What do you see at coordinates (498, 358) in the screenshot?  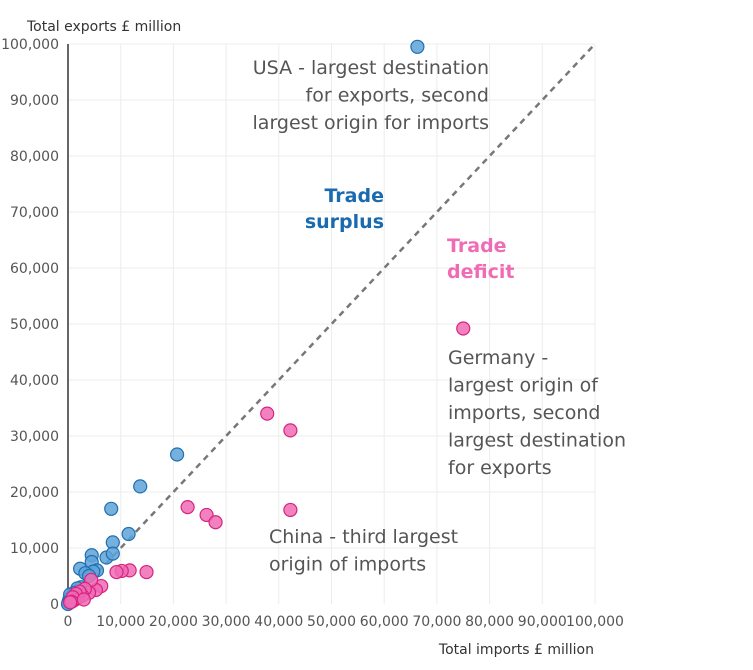 I see `annotation-line: Germany -` at bounding box center [498, 358].